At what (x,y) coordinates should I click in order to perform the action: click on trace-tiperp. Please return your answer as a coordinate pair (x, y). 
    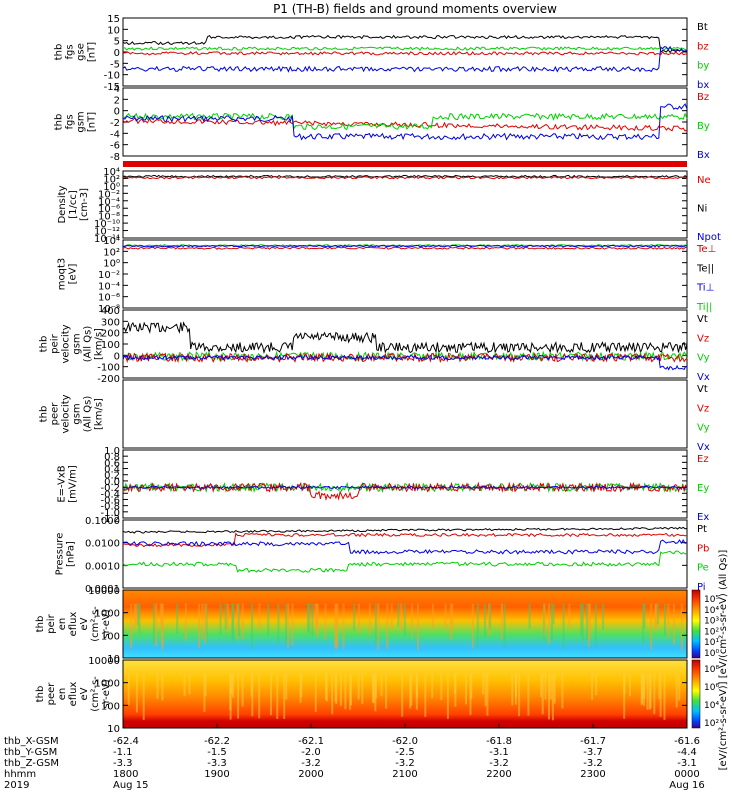
    Looking at the image, I should click on (405, 246).